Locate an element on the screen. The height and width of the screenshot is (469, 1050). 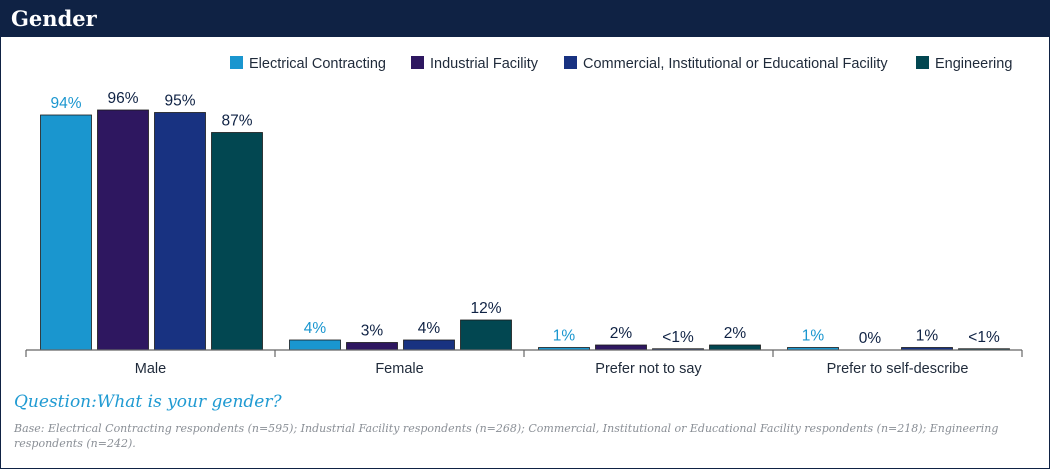
data-label-3-3: <1% is located at coordinates (678, 337).